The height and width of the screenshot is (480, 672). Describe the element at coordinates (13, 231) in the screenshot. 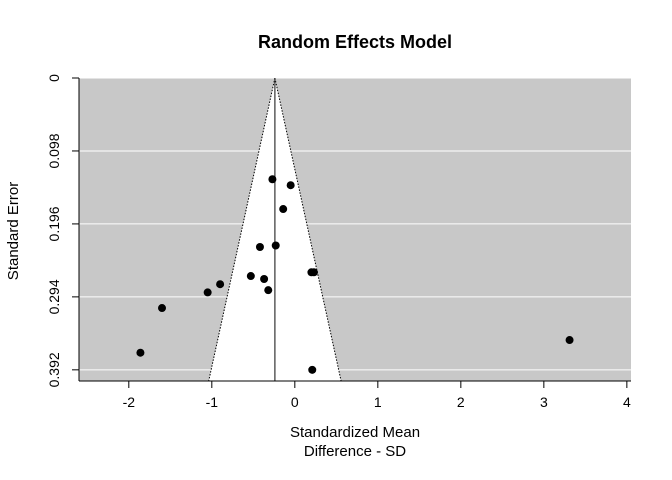

I see `y-axis-label: Standard Error` at that location.